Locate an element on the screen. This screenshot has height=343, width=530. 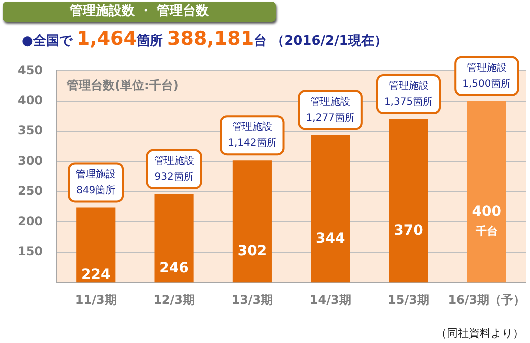
data-label: 344 is located at coordinates (331, 238).